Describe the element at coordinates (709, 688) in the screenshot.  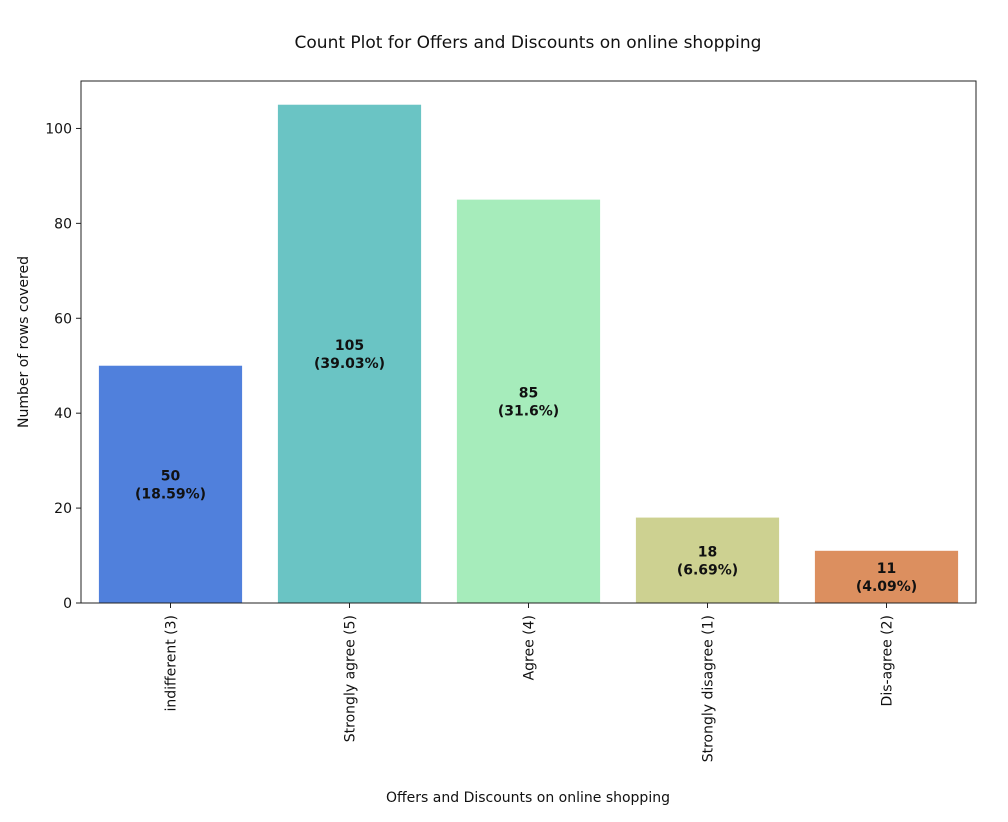
I see `x-tick-label: Strongly disagree (1)` at that location.